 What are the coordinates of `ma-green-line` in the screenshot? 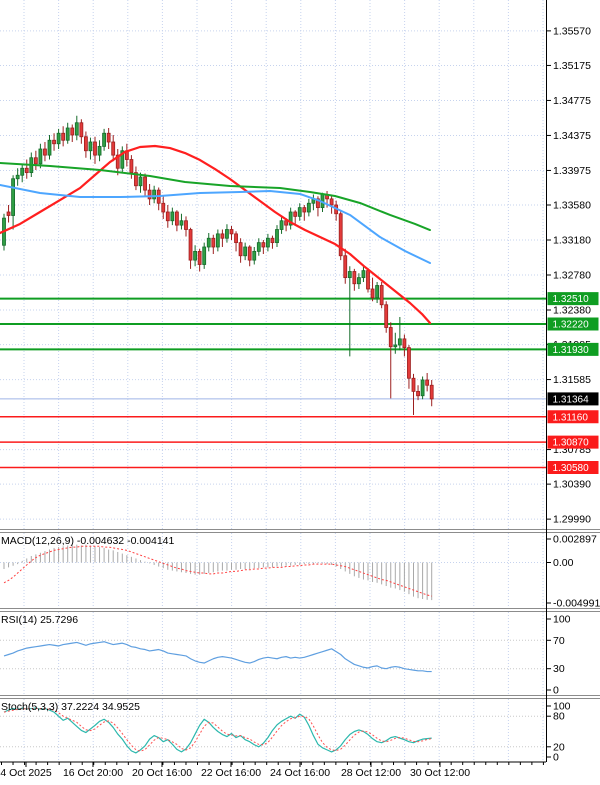 It's located at (215, 197).